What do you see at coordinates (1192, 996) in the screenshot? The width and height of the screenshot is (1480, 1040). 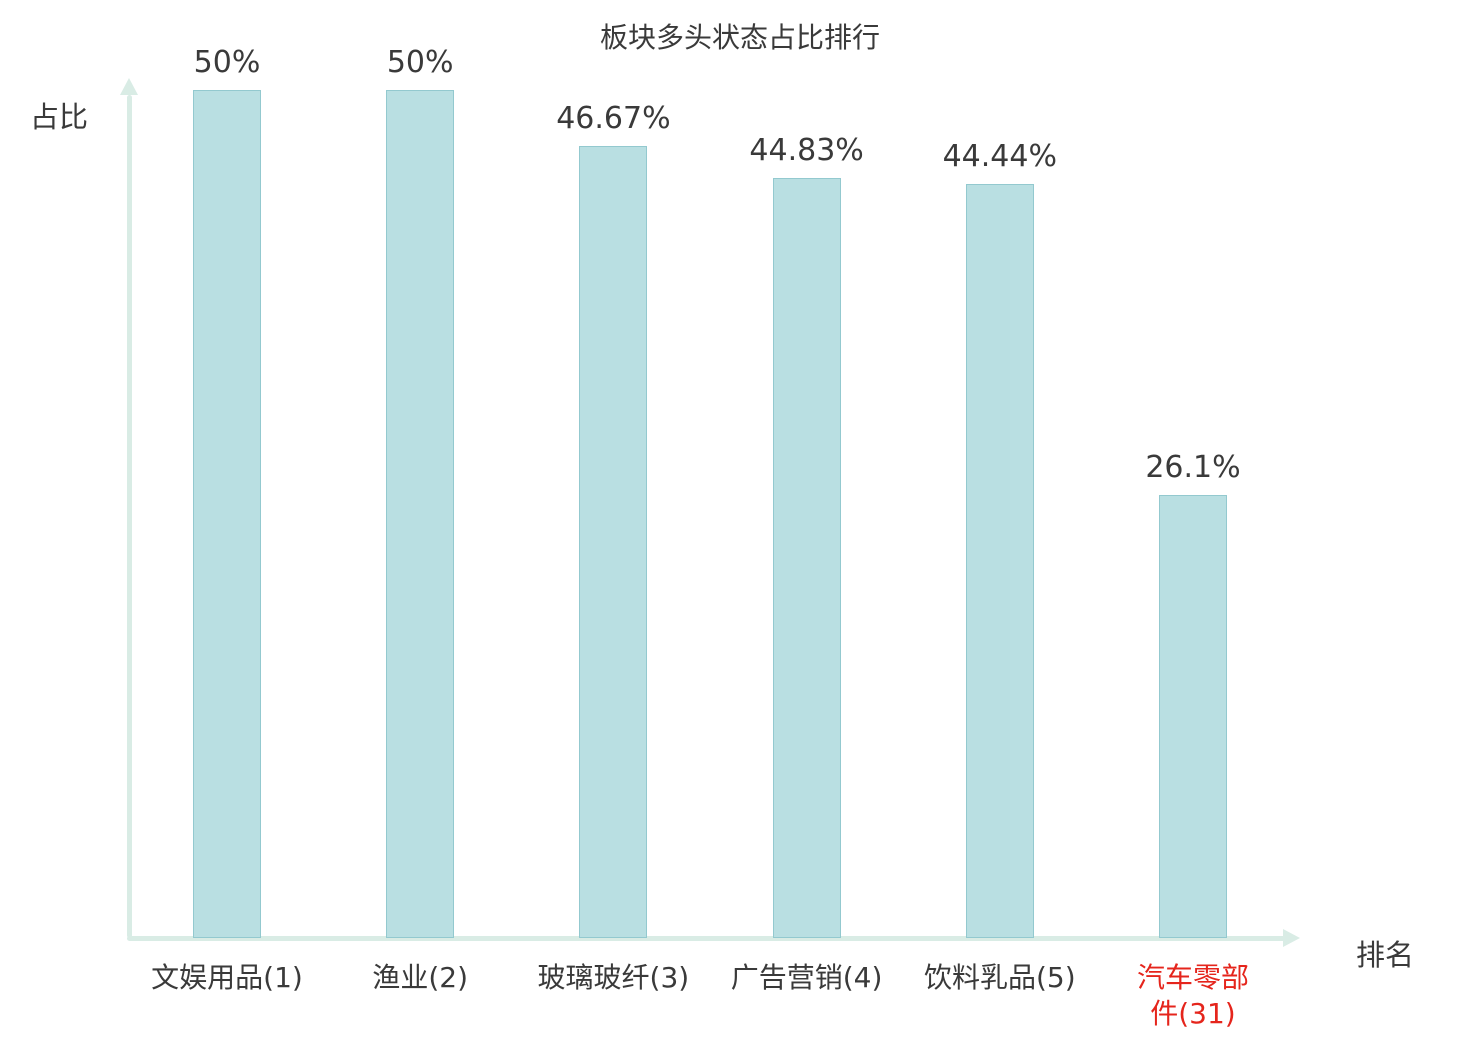 I see `bar-category-label: 汽车零部件(31)` at bounding box center [1192, 996].